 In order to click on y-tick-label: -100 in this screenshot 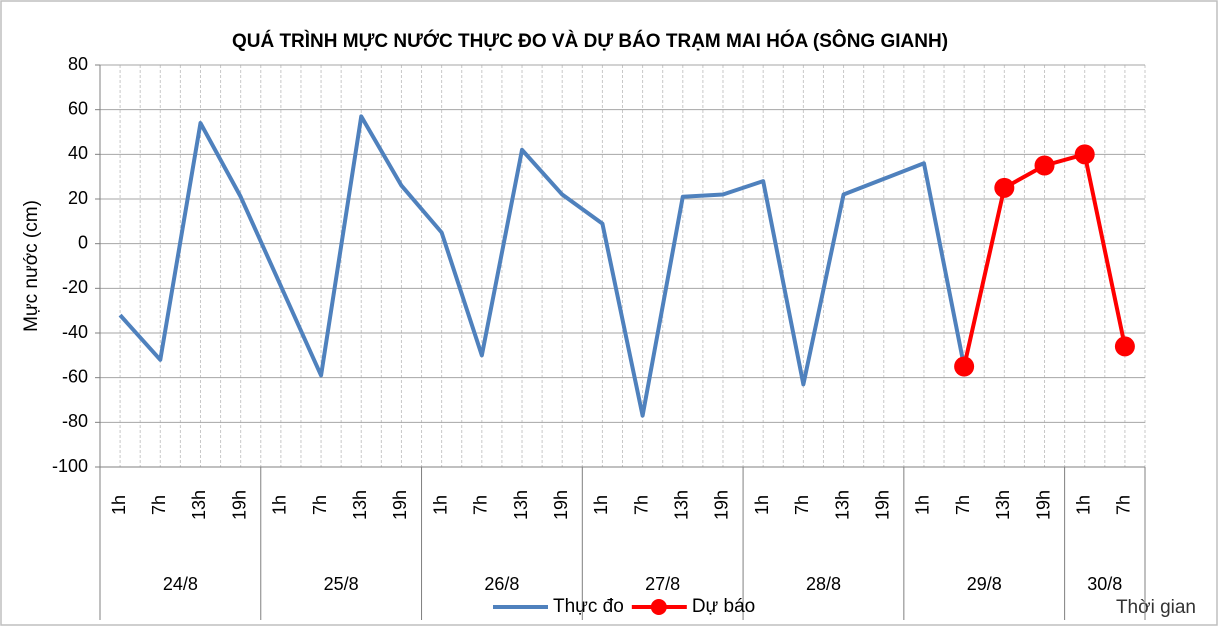, I will do `click(70, 466)`.